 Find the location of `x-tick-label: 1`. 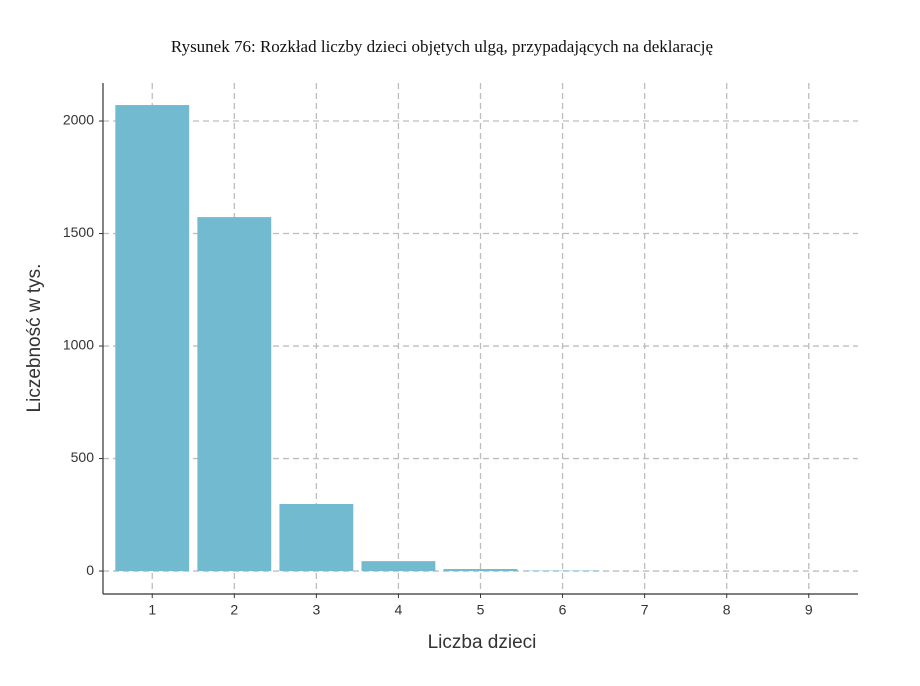

x-tick-label: 1 is located at coordinates (152, 610).